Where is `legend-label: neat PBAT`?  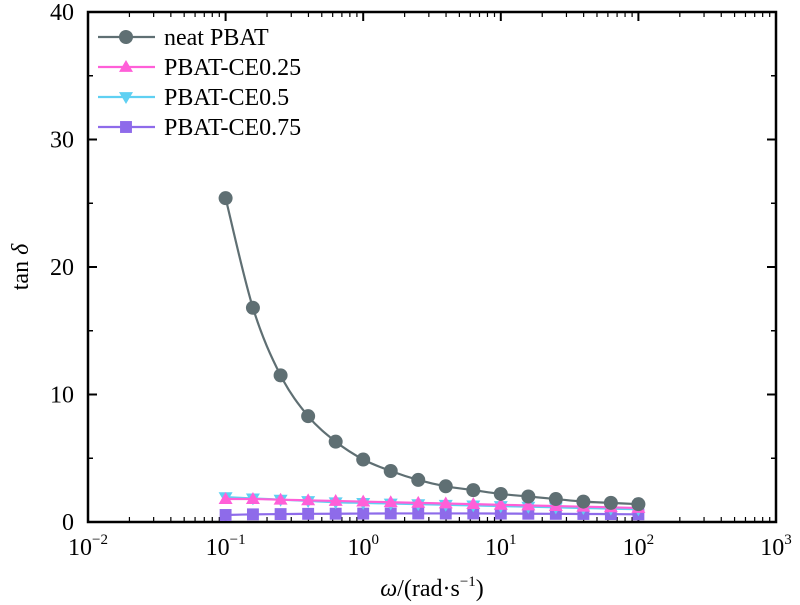
legend-label: neat PBAT is located at coordinates (216, 38).